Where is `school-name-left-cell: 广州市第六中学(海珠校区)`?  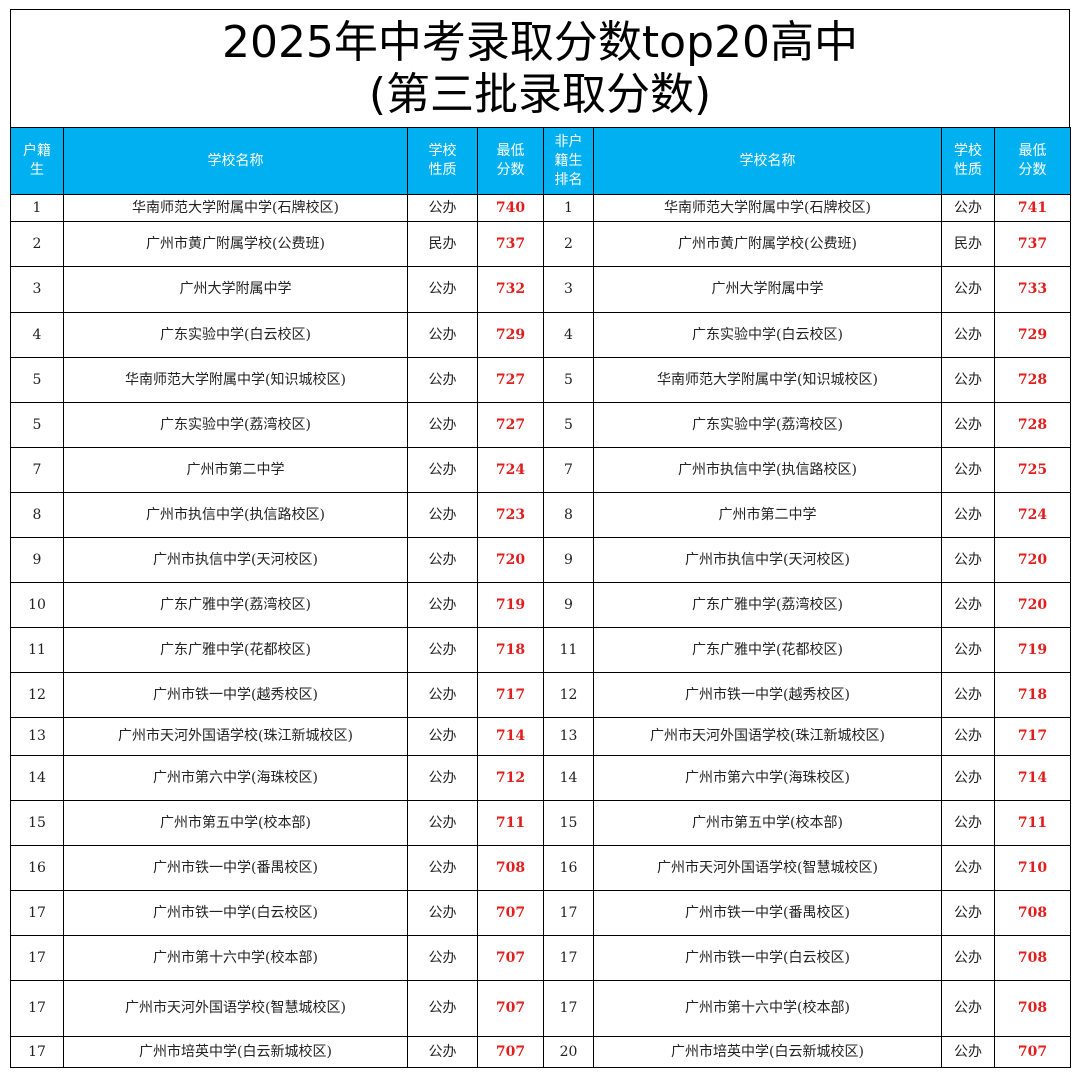 school-name-left-cell: 广州市第六中学(海珠校区) is located at coordinates (235, 778).